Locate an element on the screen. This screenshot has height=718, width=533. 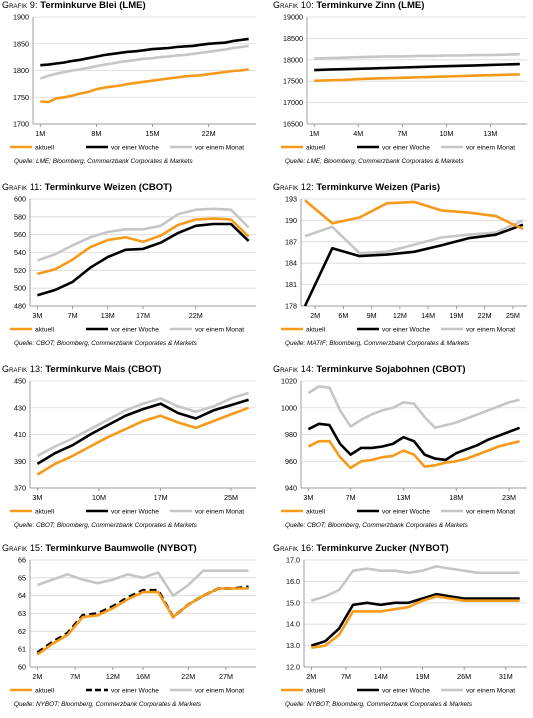
y-tick-label: 450 is located at coordinates (20, 381).